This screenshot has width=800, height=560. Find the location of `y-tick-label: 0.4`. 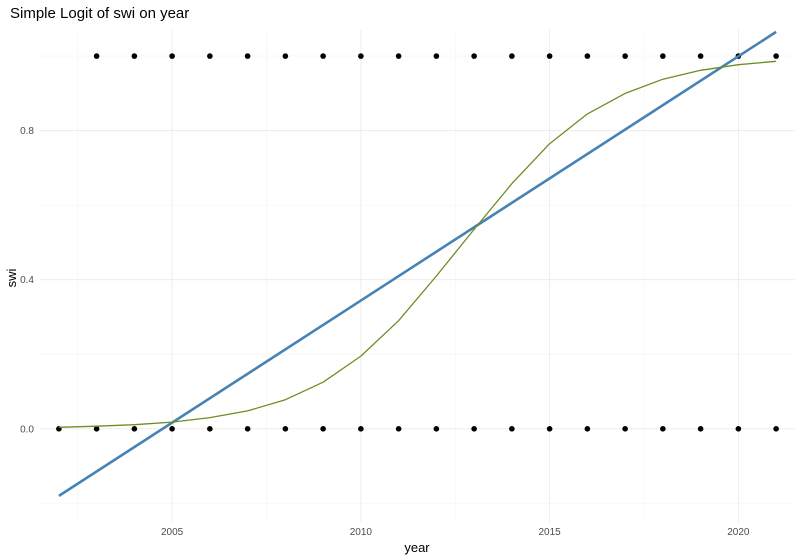

y-tick-label: 0.4 is located at coordinates (27, 280).